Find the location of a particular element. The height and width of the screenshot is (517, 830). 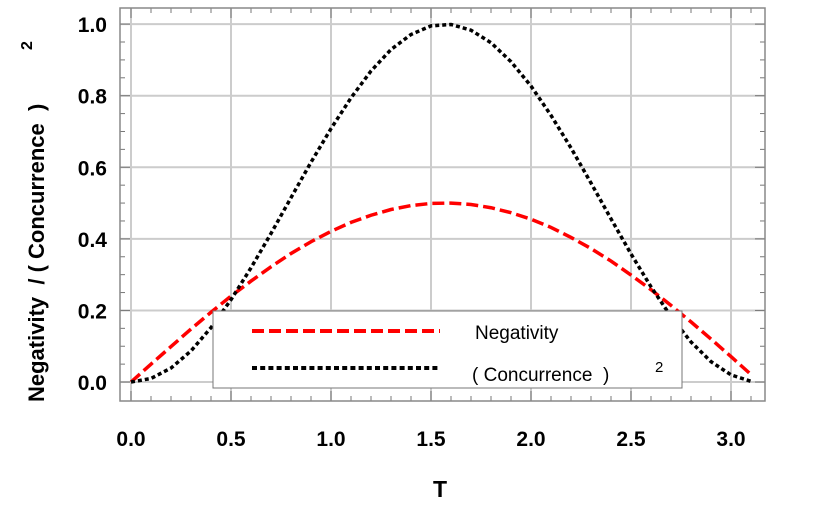

x-tick-label: 2.0 is located at coordinates (530, 439).